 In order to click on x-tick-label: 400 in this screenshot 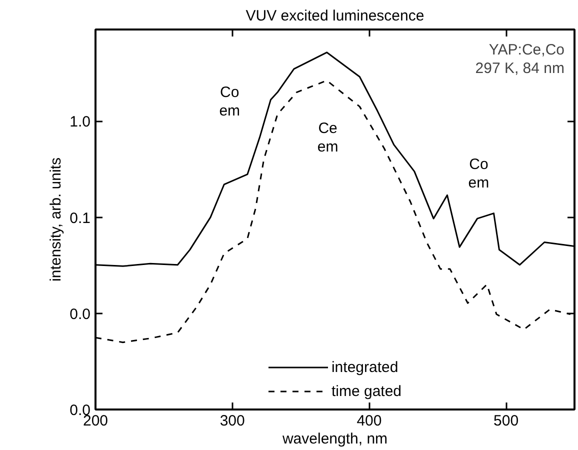, I will do `click(369, 421)`.